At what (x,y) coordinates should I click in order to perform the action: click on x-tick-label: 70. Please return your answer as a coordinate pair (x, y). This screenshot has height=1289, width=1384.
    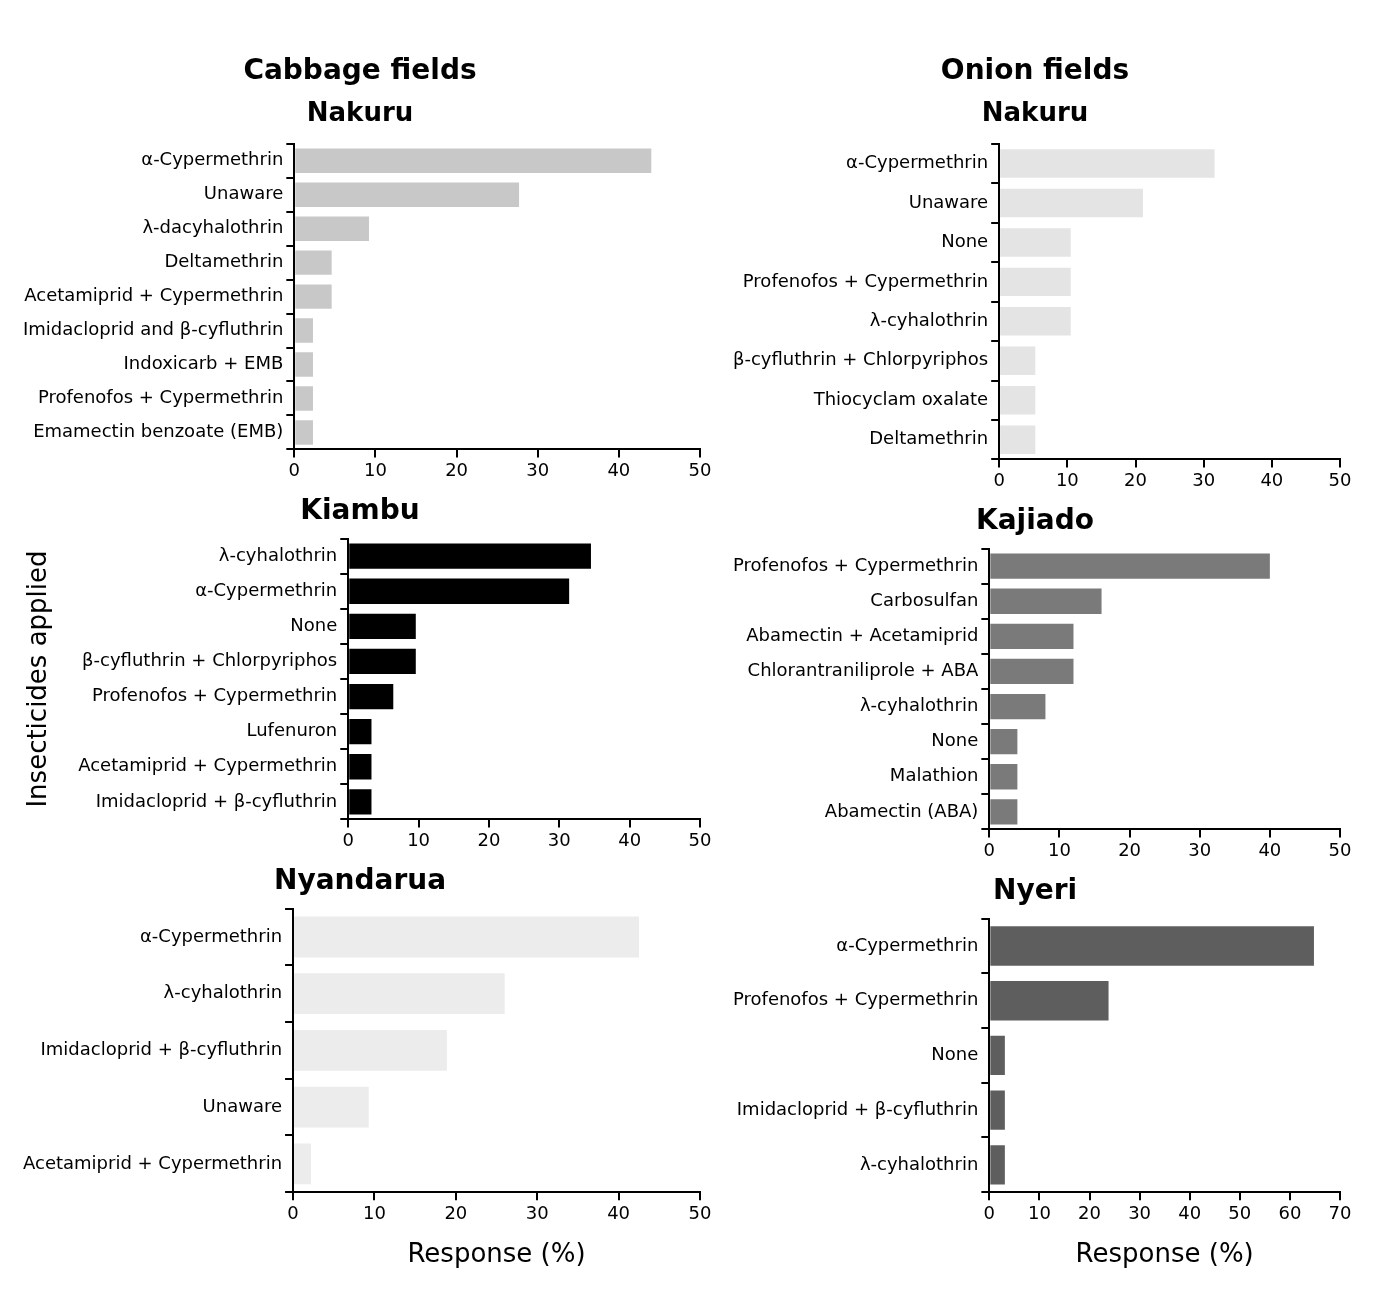
    Looking at the image, I should click on (1340, 1212).